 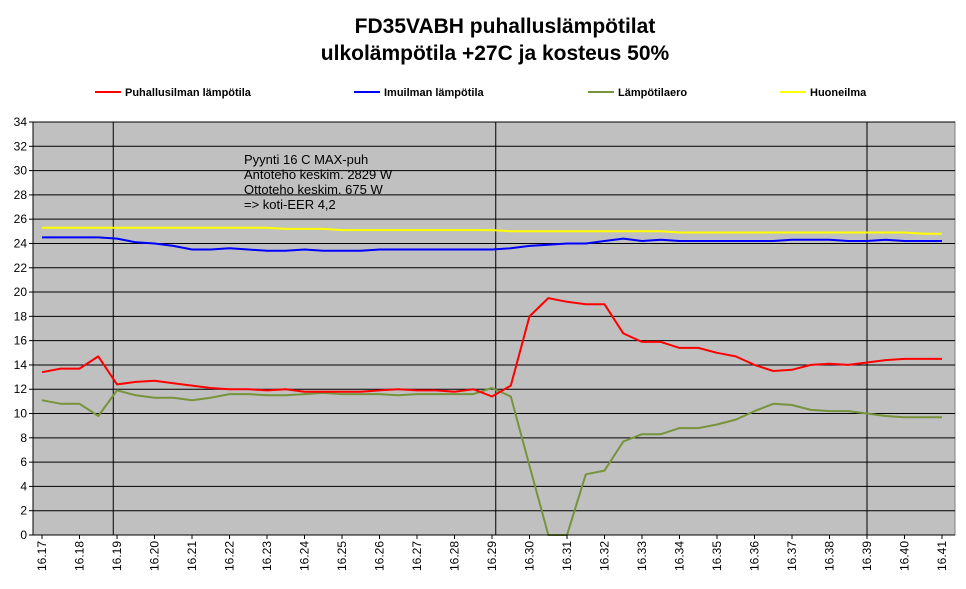 I want to click on x-tick-label: 16.34, so click(x=680, y=556).